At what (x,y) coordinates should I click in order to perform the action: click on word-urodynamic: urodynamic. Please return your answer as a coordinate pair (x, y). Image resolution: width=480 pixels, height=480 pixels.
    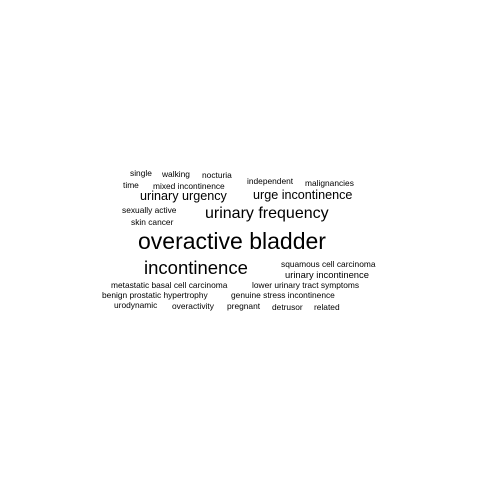
    Looking at the image, I should click on (136, 305).